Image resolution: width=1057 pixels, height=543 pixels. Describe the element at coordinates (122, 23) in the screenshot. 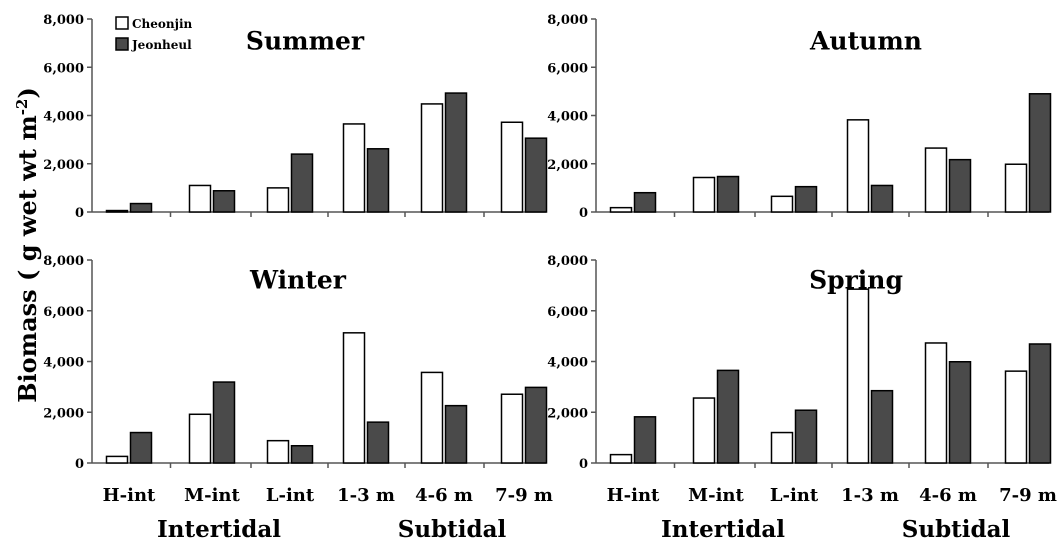

I see `legend-swatch-cheonjin` at that location.